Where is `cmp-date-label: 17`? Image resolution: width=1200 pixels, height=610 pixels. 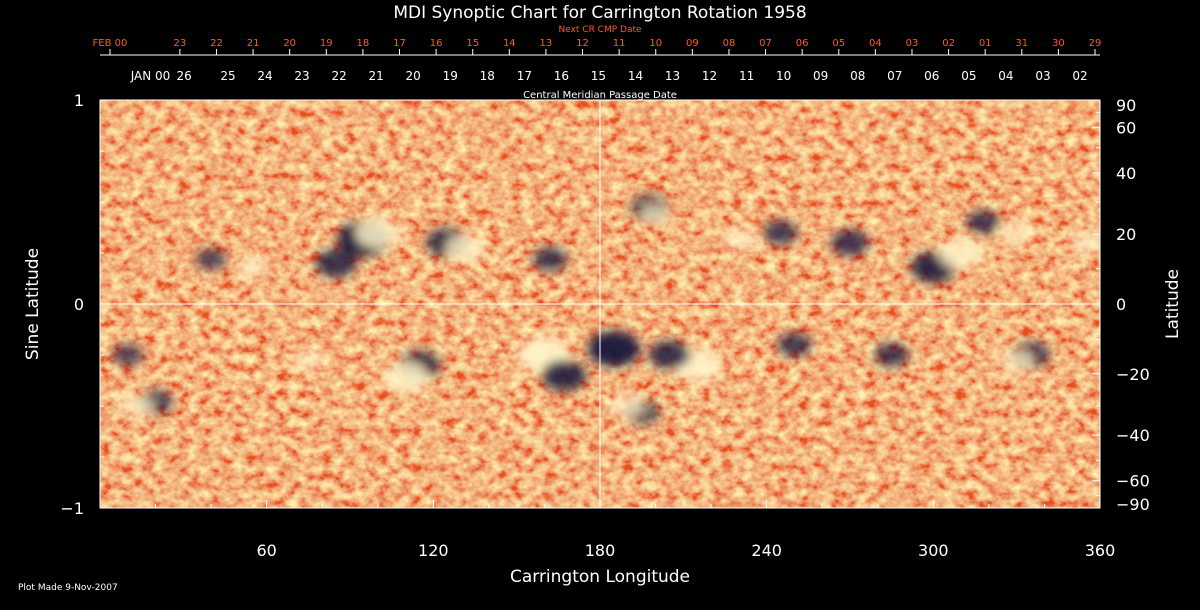 cmp-date-label: 17 is located at coordinates (524, 76).